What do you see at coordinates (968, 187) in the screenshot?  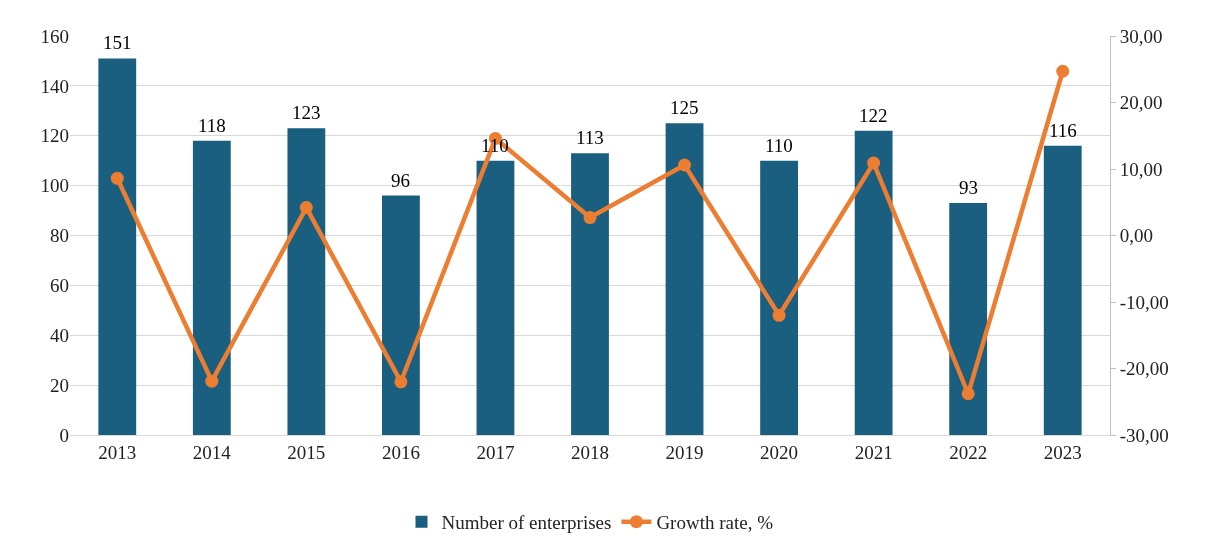 I see `data-label: 93` at bounding box center [968, 187].